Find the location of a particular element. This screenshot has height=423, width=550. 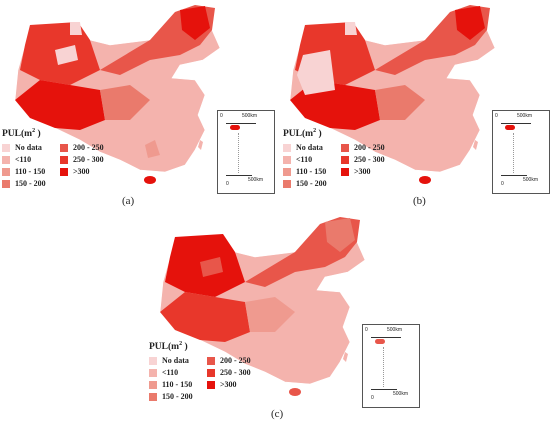

caption-a: (a) is located at coordinates (128, 201).